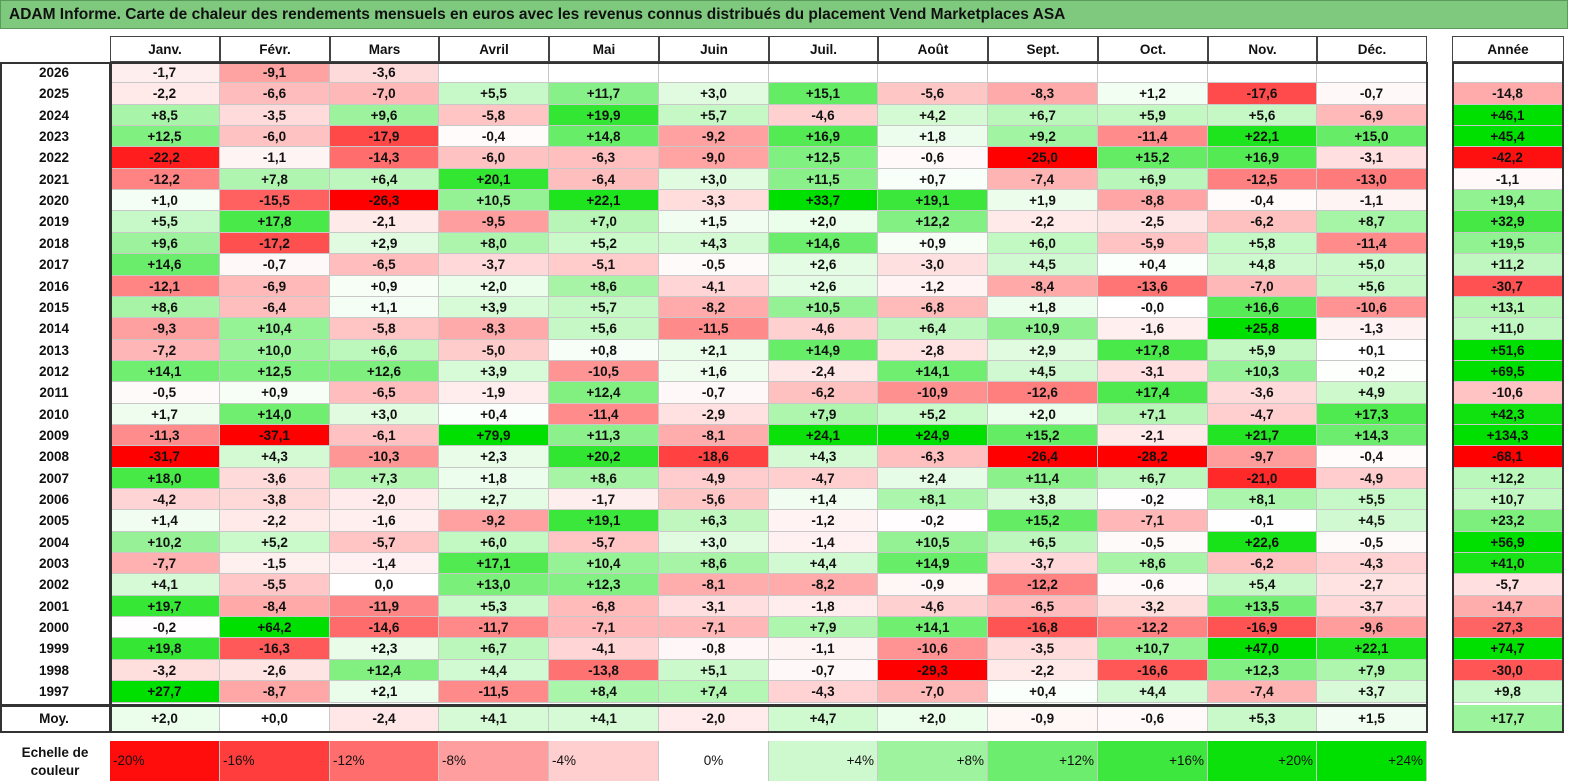 This screenshot has width=1570, height=784. I want to click on heatmap-cell: +1,8, so click(494, 478).